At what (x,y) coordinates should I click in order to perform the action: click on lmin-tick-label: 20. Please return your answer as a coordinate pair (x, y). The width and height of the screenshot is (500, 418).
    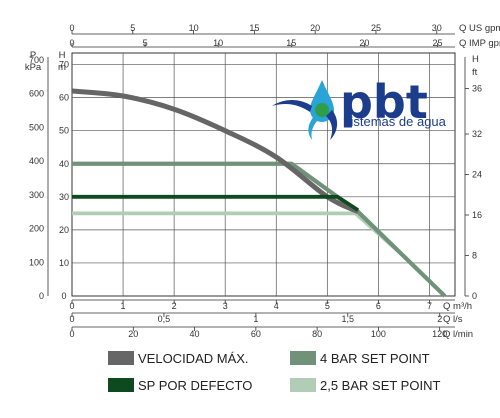
    Looking at the image, I should click on (133, 334).